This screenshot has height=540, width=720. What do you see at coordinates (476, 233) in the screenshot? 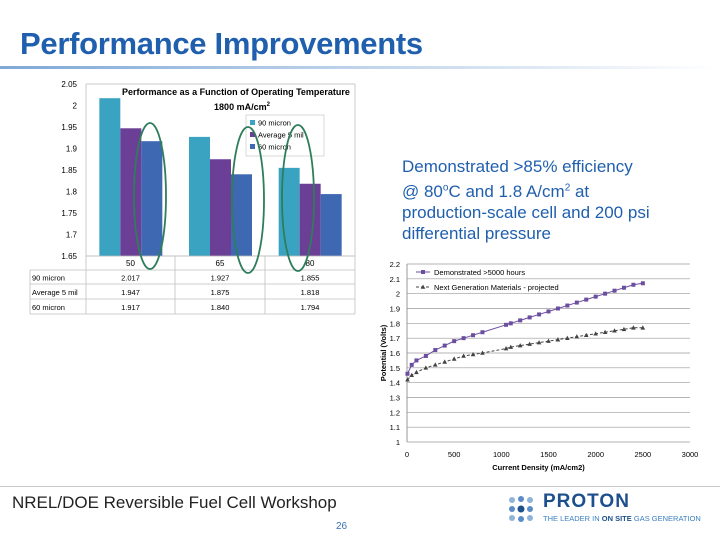
I see `highlight-line-4: differential pressure` at bounding box center [476, 233].